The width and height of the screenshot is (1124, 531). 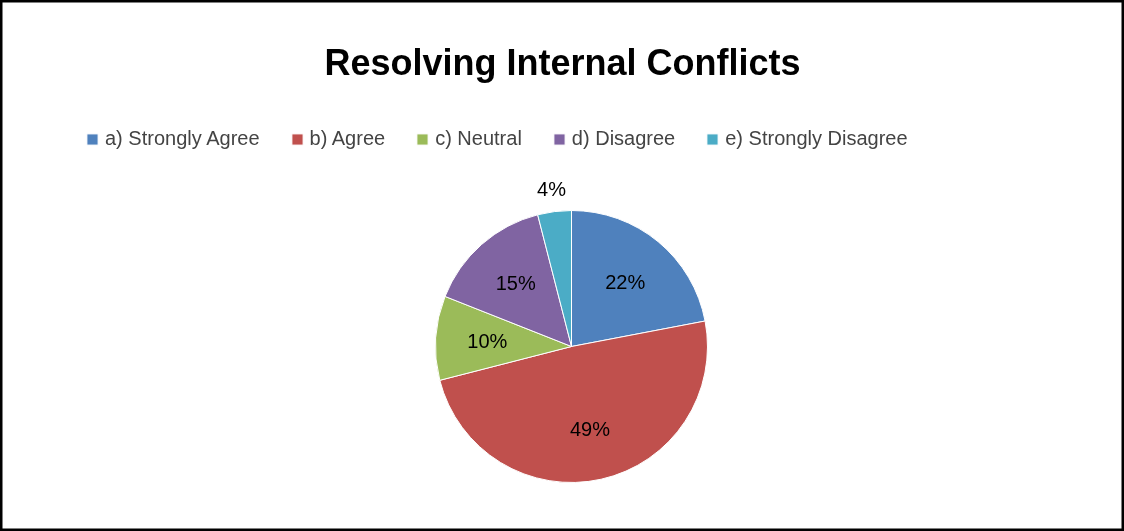 What do you see at coordinates (816, 138) in the screenshot?
I see `legend-label: e) Strongly Disagree` at bounding box center [816, 138].